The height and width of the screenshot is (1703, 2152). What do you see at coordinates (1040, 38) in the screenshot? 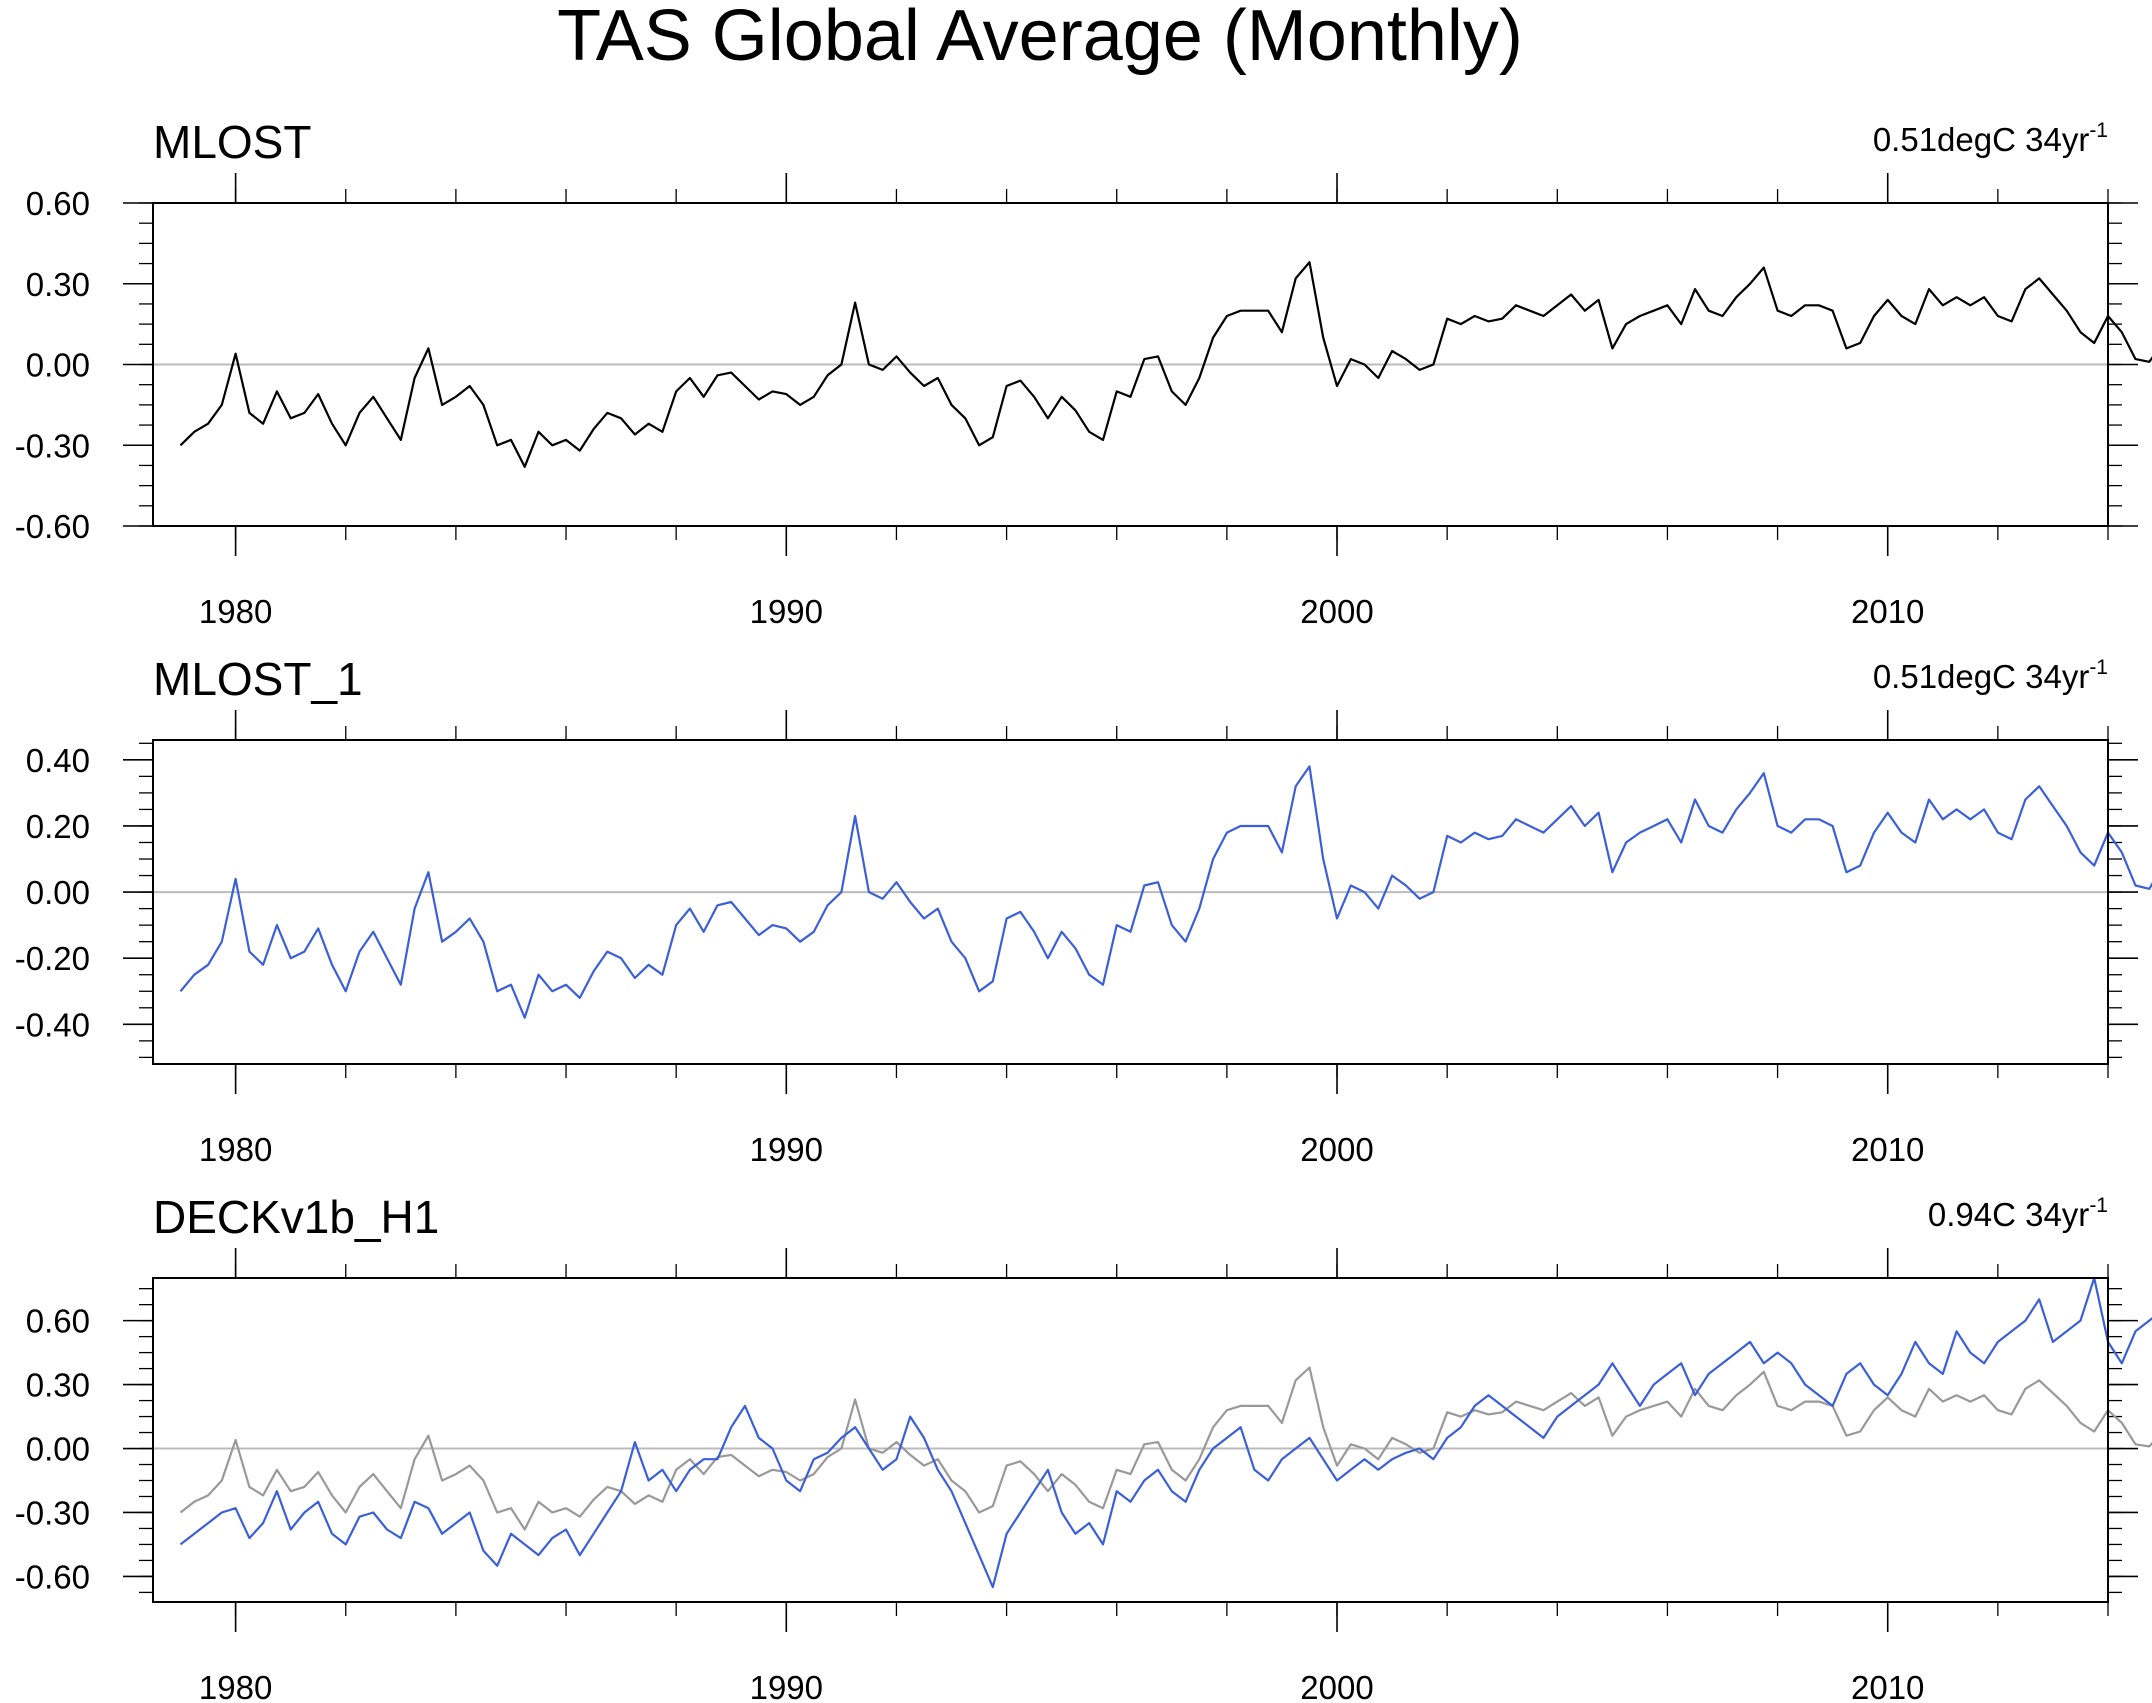
I see `figure-title: TAS Global Average (Monthly)` at bounding box center [1040, 38].